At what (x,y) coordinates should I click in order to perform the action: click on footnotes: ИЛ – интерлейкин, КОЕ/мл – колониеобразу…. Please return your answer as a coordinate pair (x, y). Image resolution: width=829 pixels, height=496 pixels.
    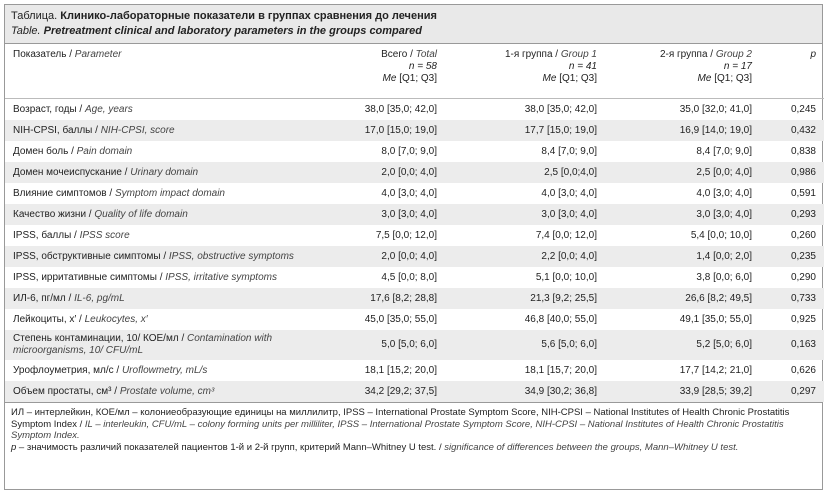
    Looking at the image, I should click on (413, 429).